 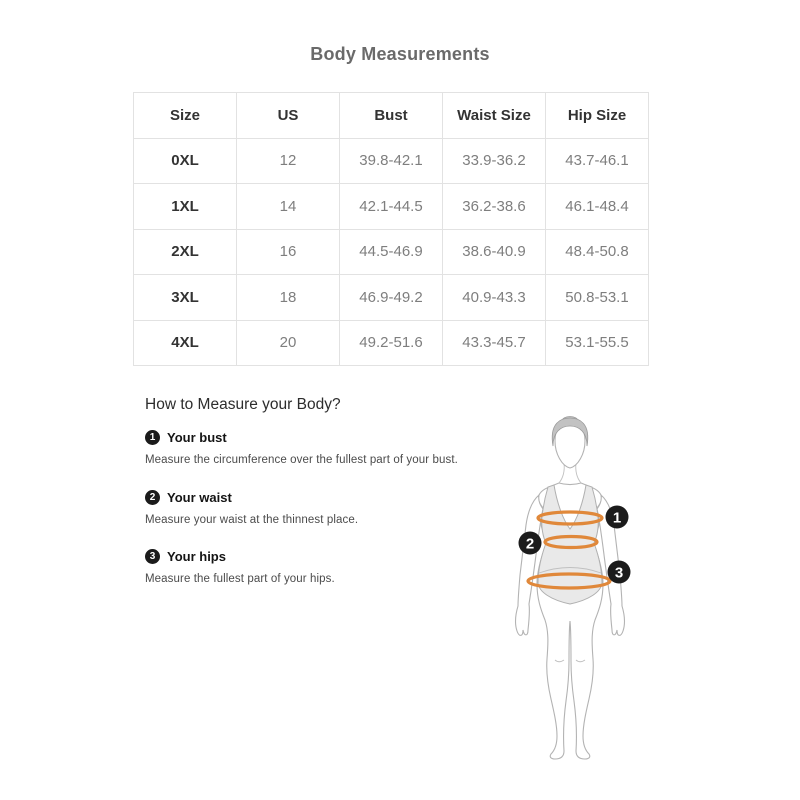 What do you see at coordinates (569, 581) in the screenshot?
I see `hip-measure-line` at bounding box center [569, 581].